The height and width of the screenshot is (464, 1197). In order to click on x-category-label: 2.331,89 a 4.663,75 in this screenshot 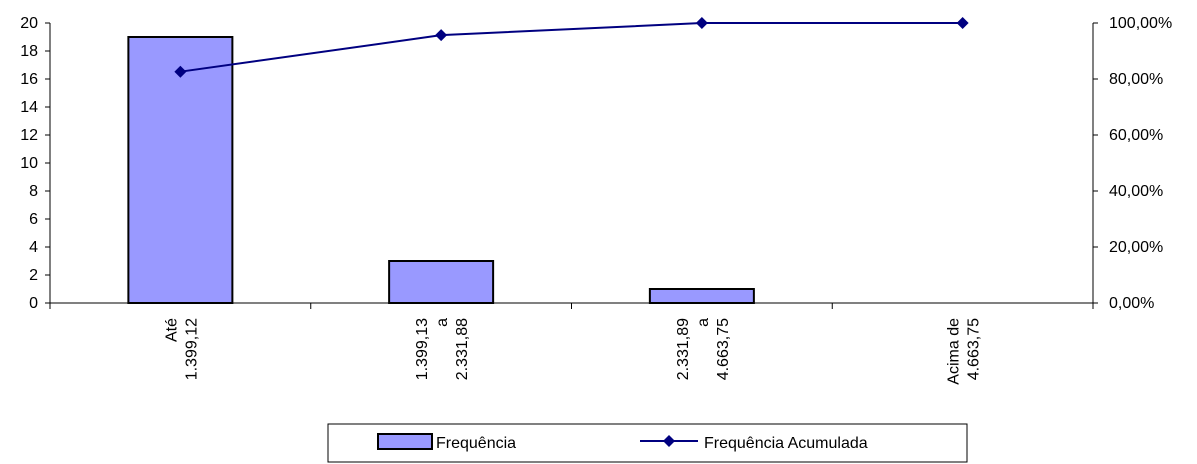, I will do `click(703, 349)`.